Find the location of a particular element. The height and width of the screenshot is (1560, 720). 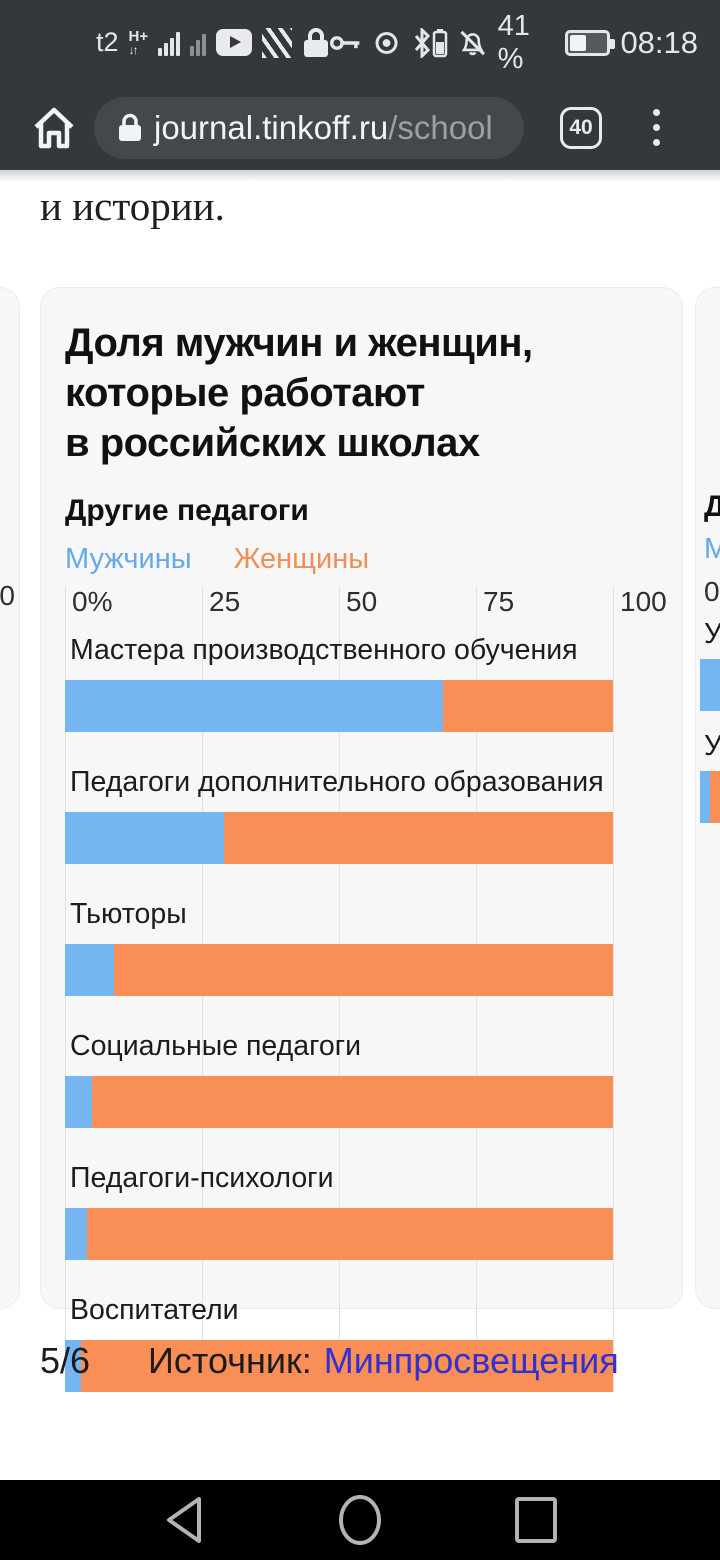

browser-menu-button is located at coordinates (656, 128).